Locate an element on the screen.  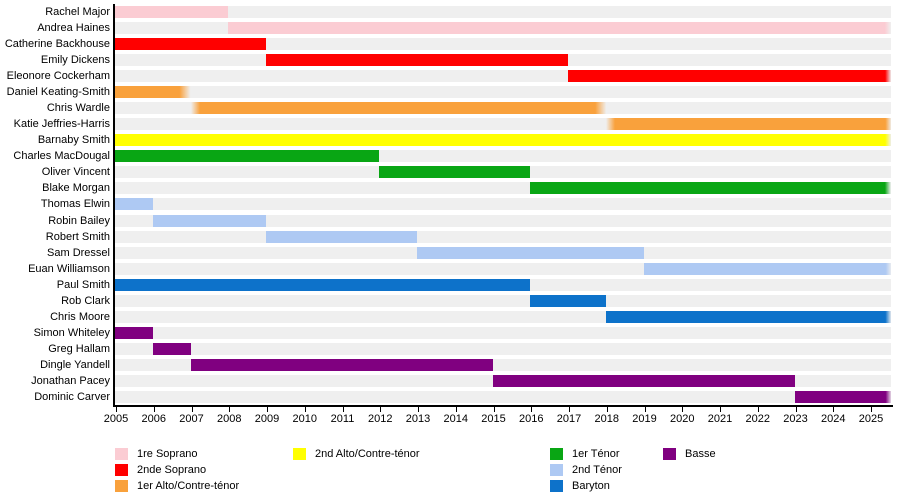
axis-year-label: 2010 is located at coordinates (304, 419).